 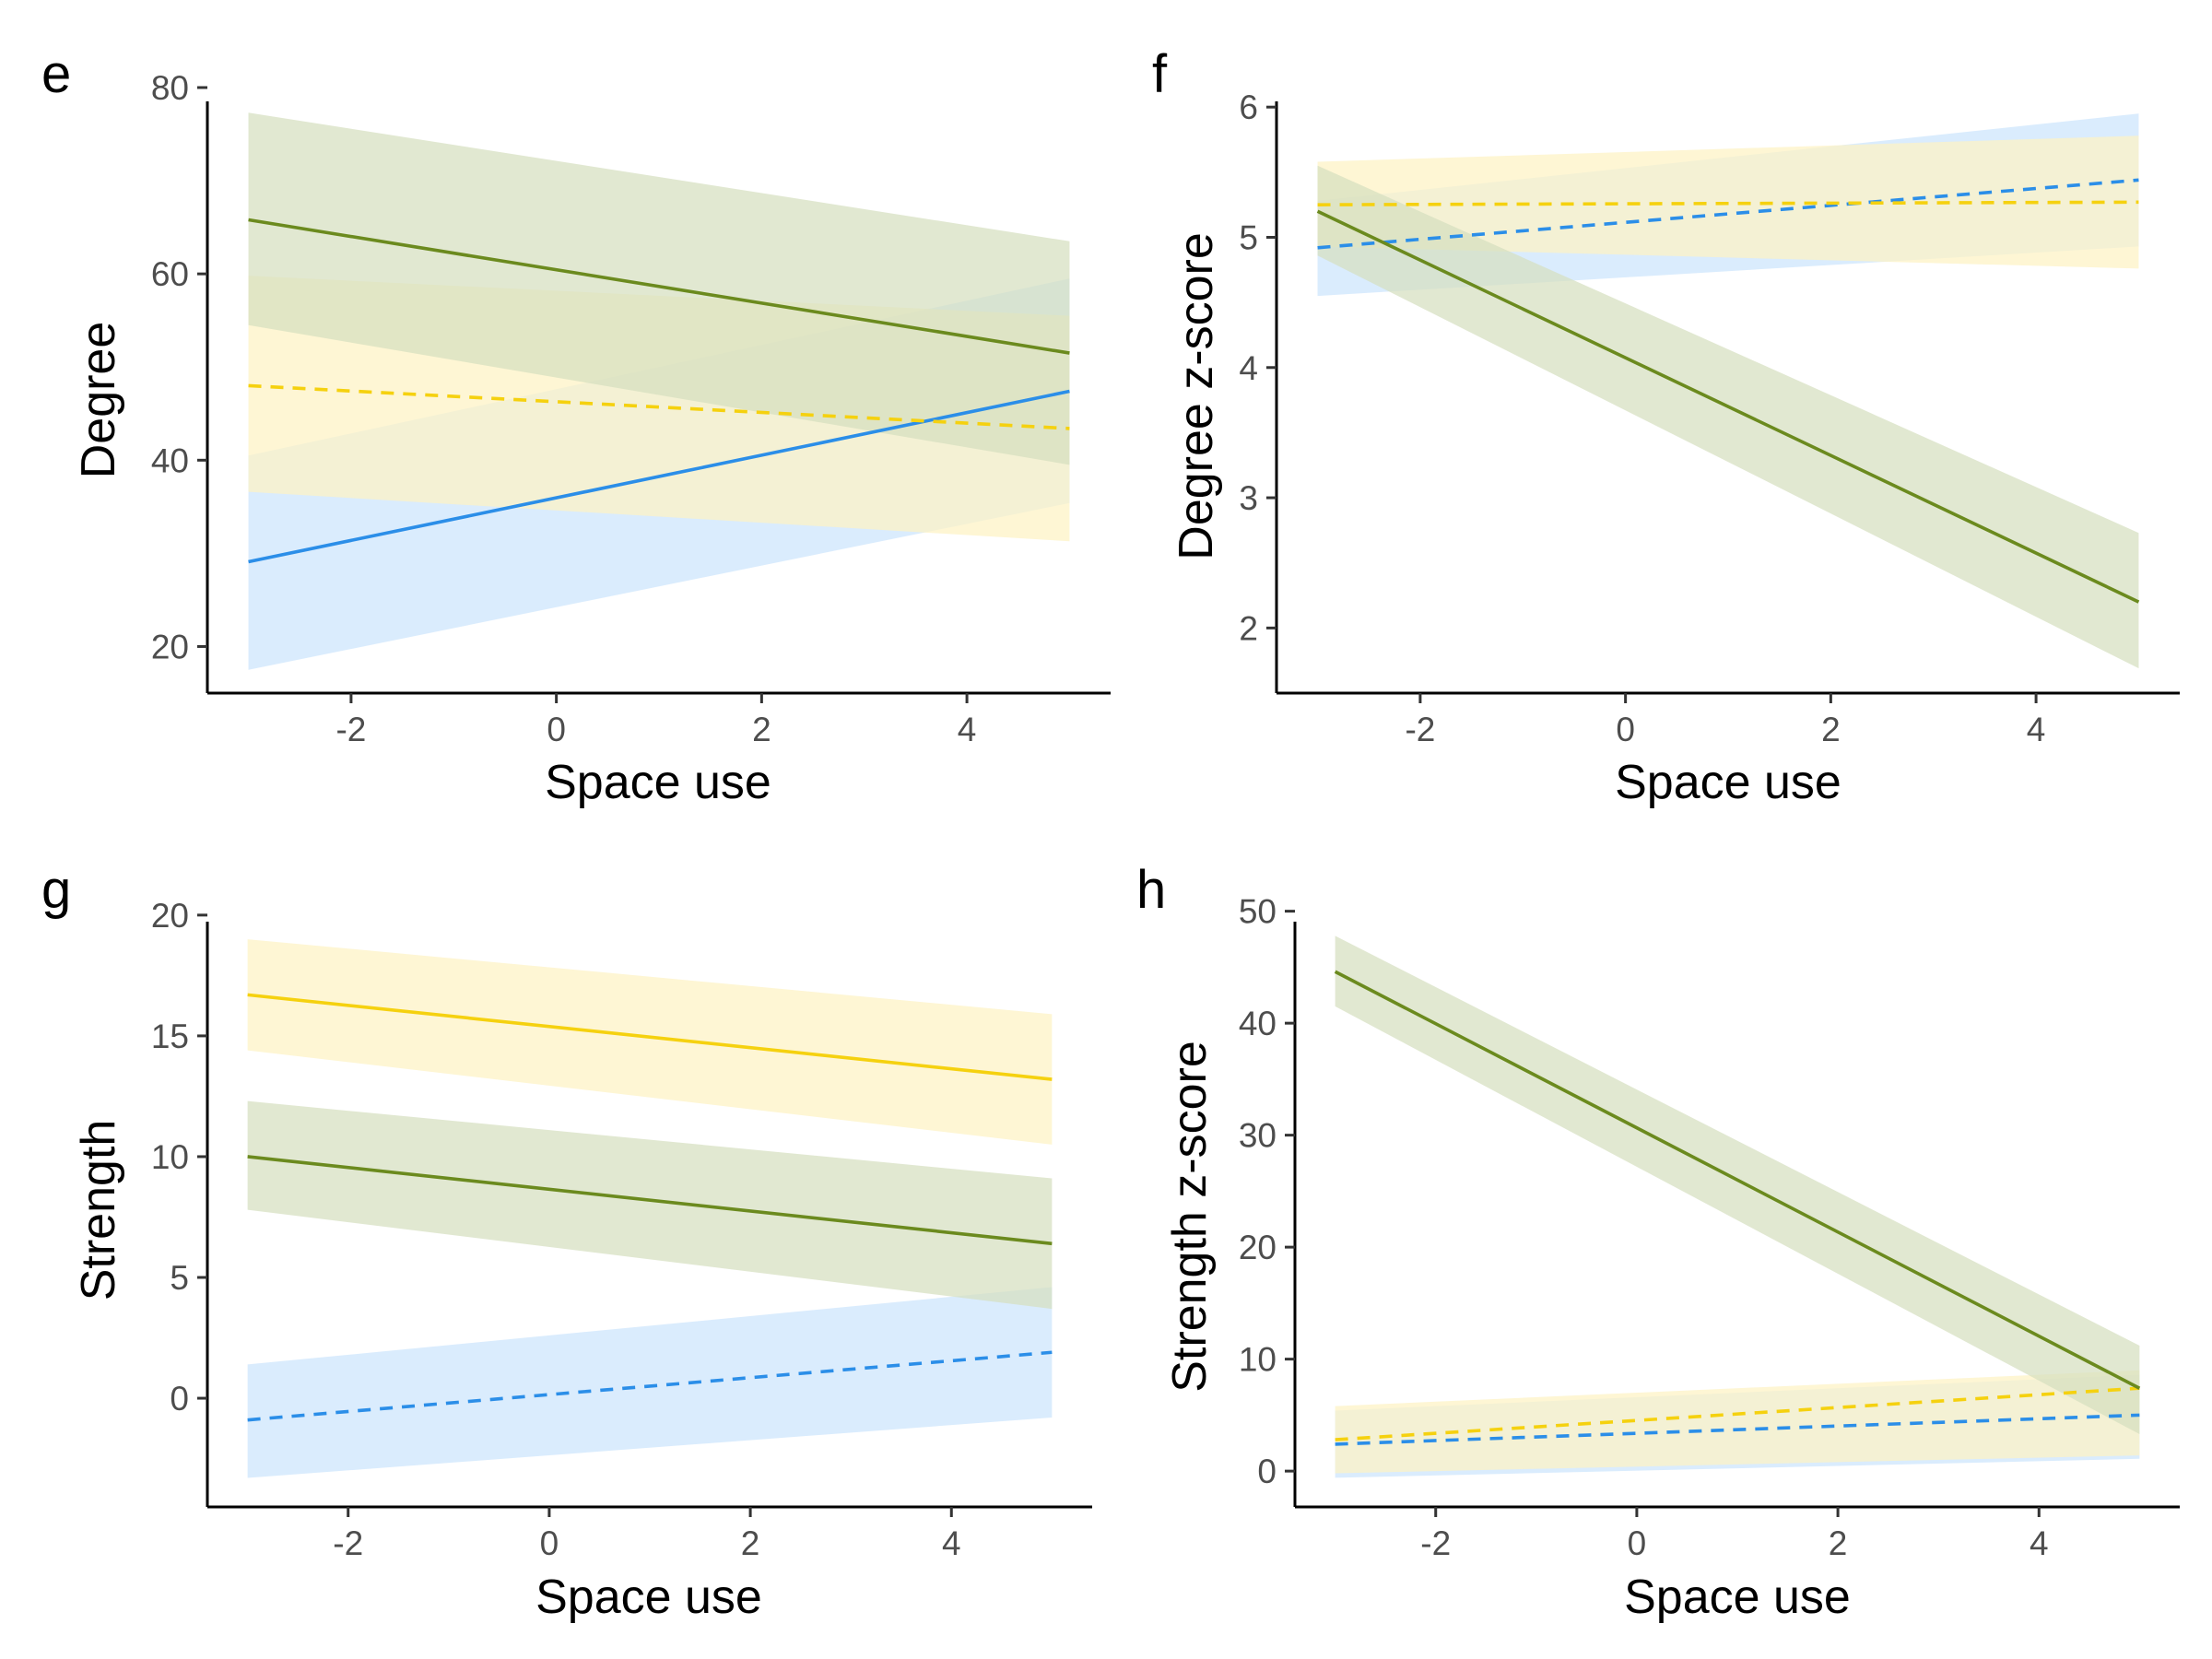 I want to click on lines-h, so click(x=1737, y=1208).